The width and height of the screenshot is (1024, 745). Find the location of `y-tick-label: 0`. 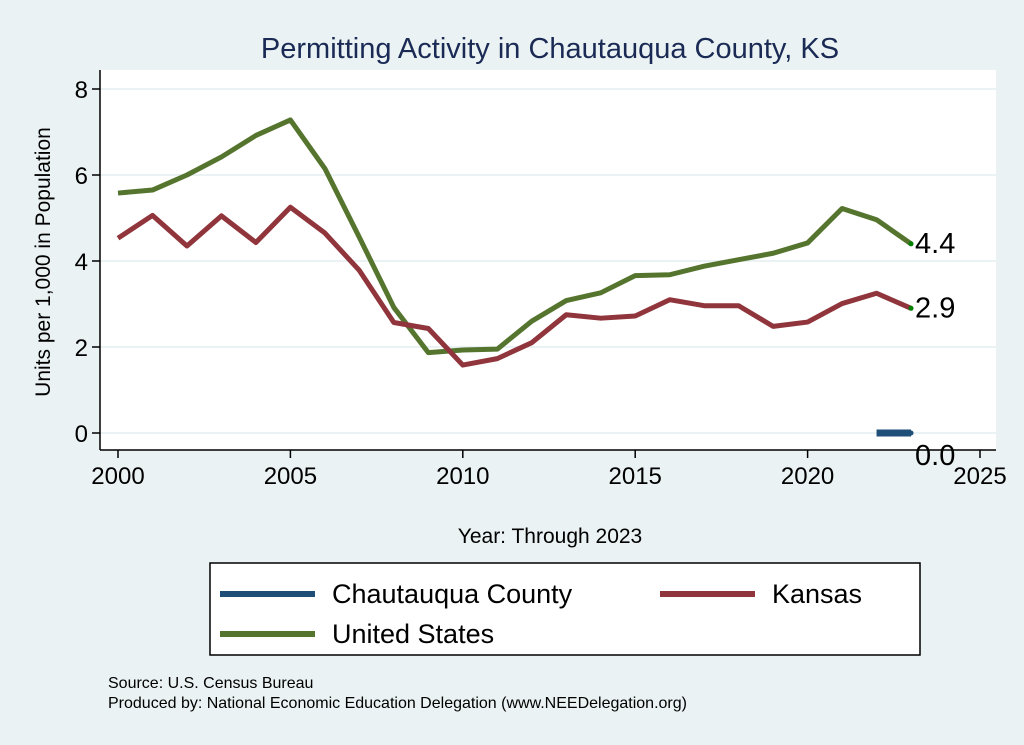

y-tick-label: 0 is located at coordinates (81, 434).